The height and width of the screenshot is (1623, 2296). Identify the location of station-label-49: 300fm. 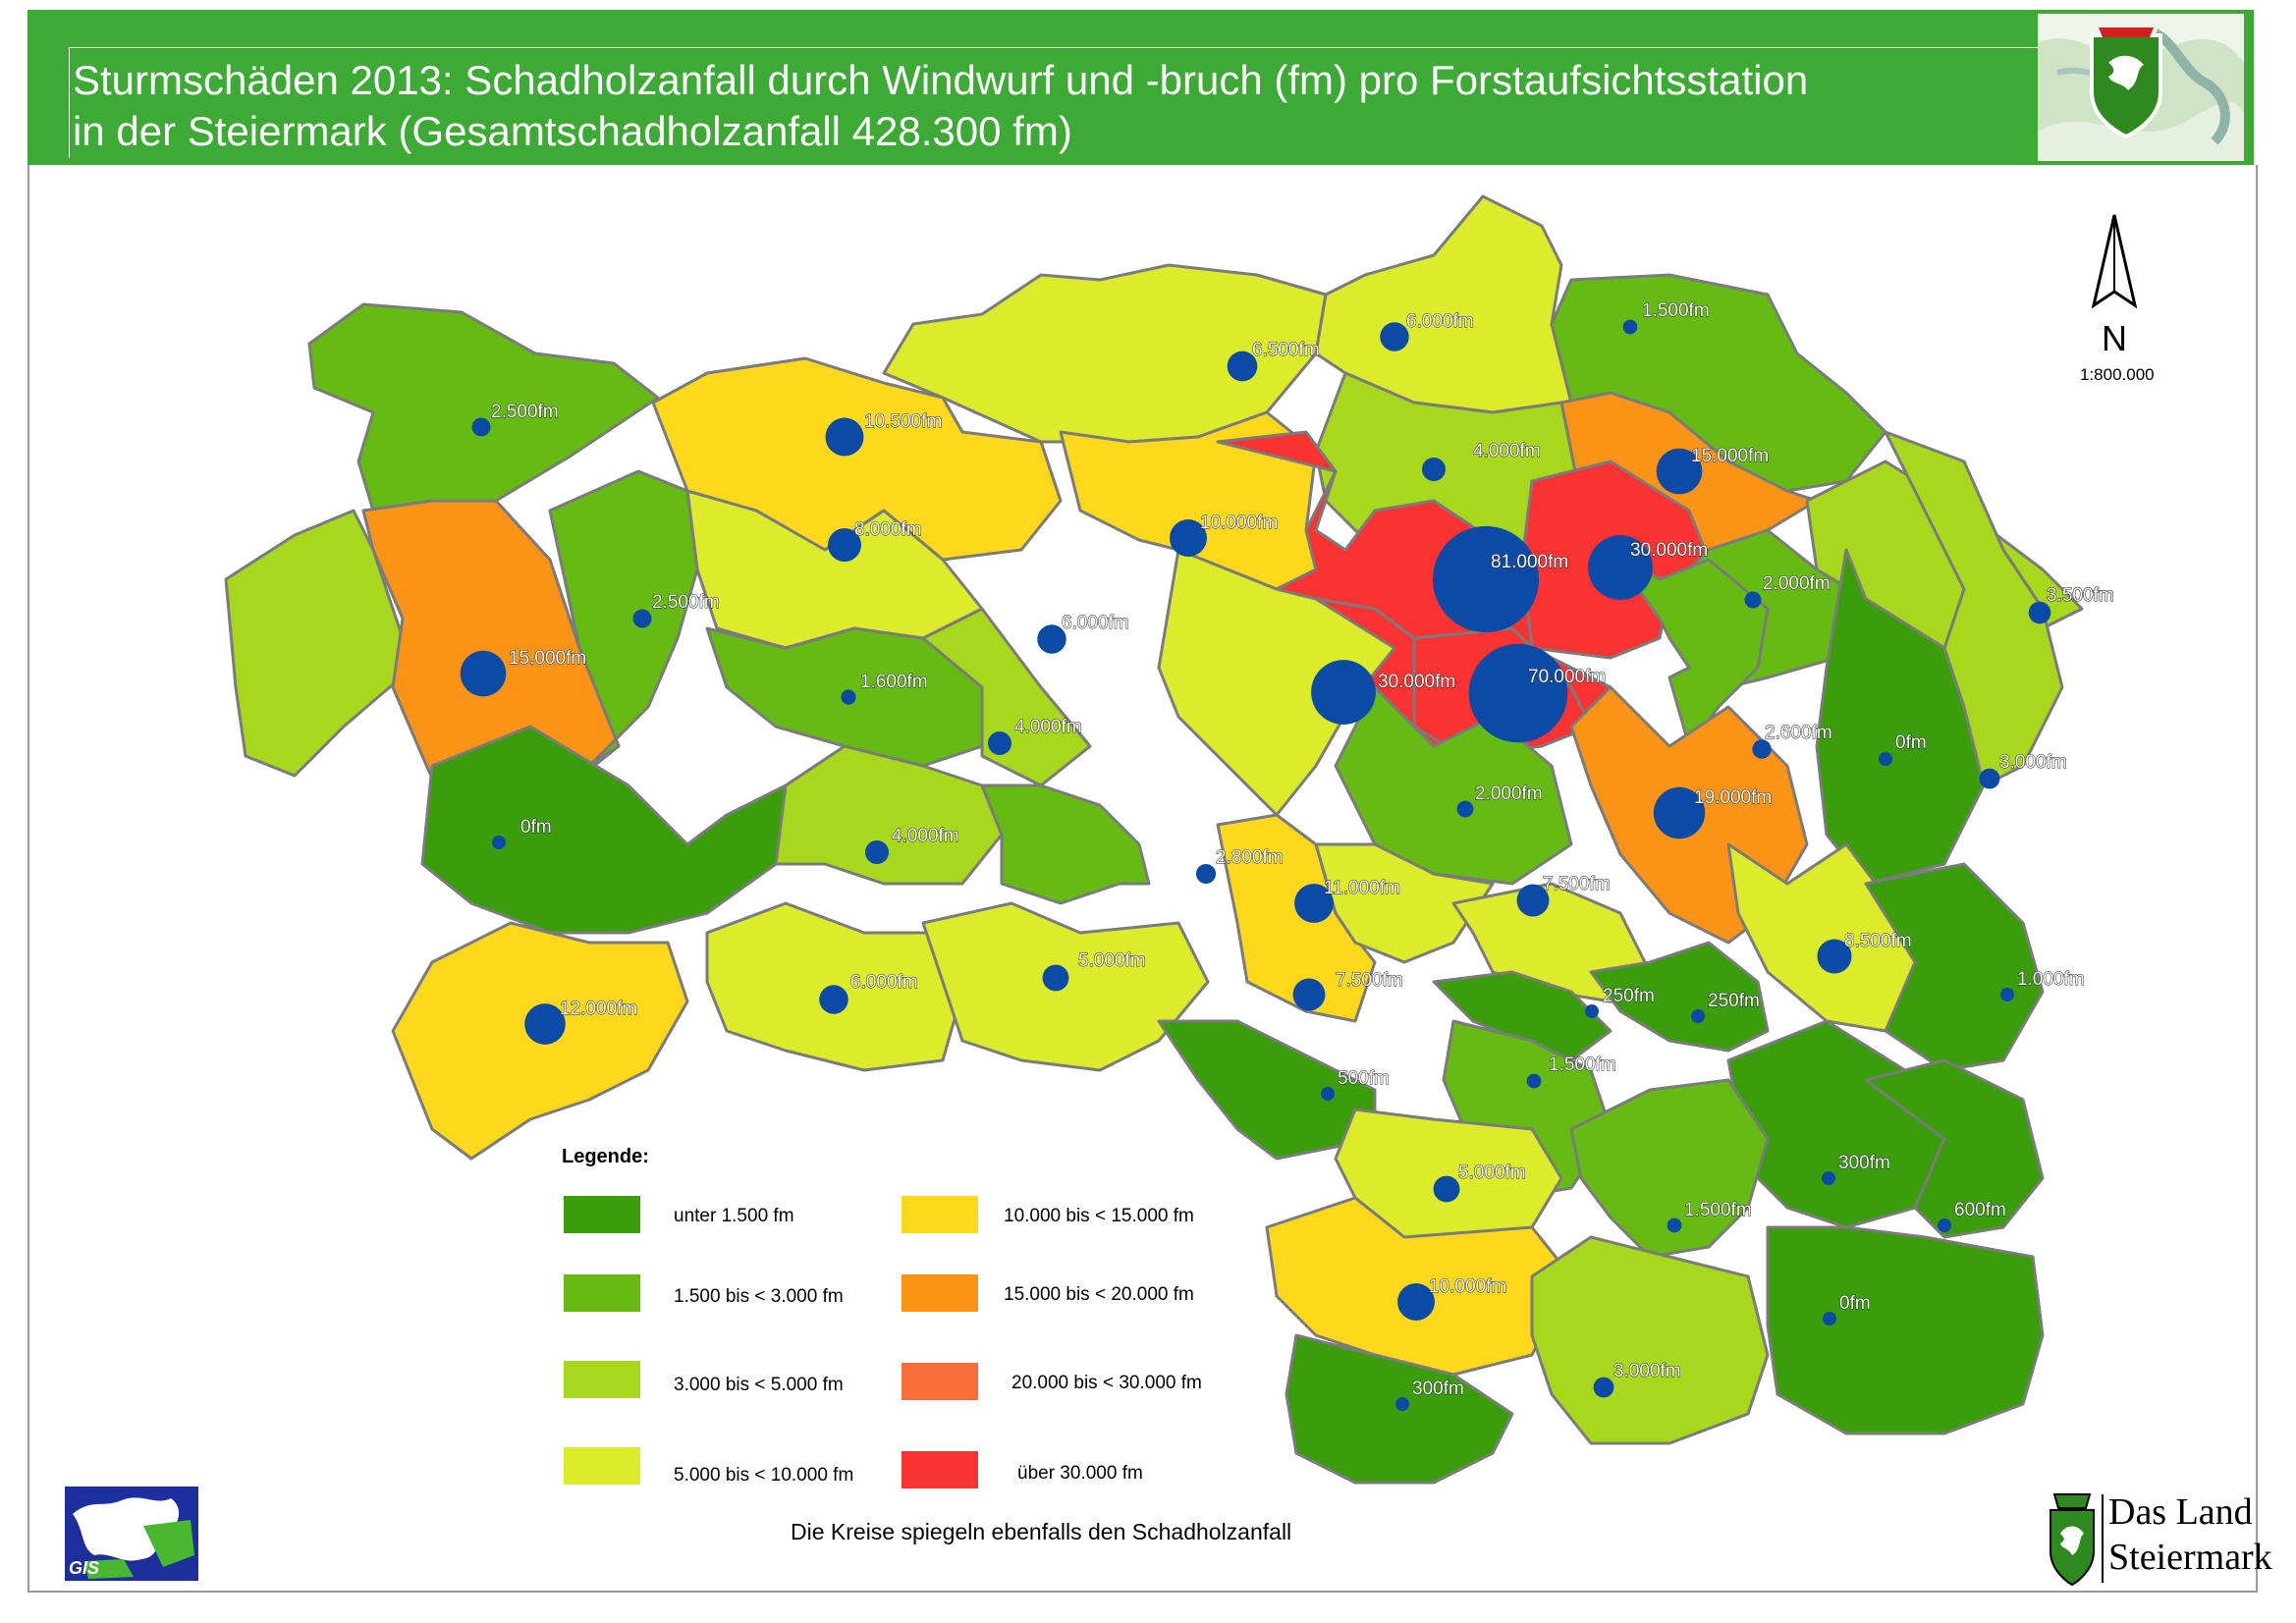
(1438, 1389).